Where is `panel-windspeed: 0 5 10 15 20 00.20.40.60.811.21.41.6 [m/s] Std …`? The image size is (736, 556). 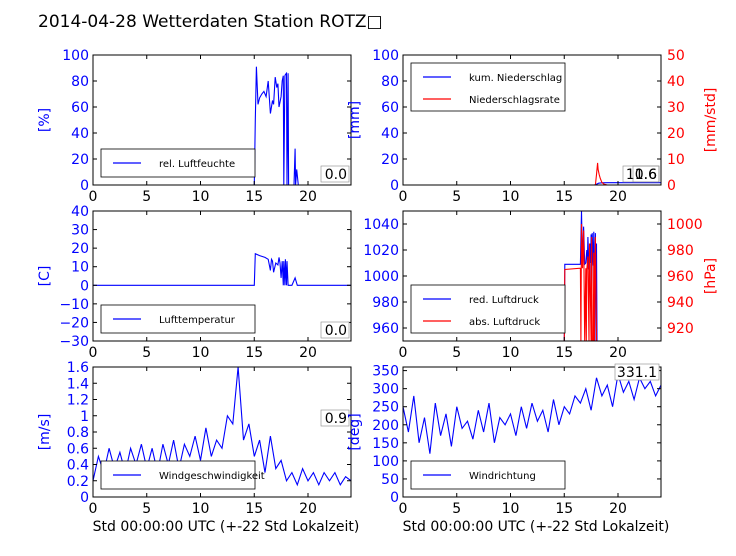 panel-windspeed: 0 5 10 15 20 00.20.40.60.811.21.41.6 [m/s] Std … is located at coordinates (198, 447).